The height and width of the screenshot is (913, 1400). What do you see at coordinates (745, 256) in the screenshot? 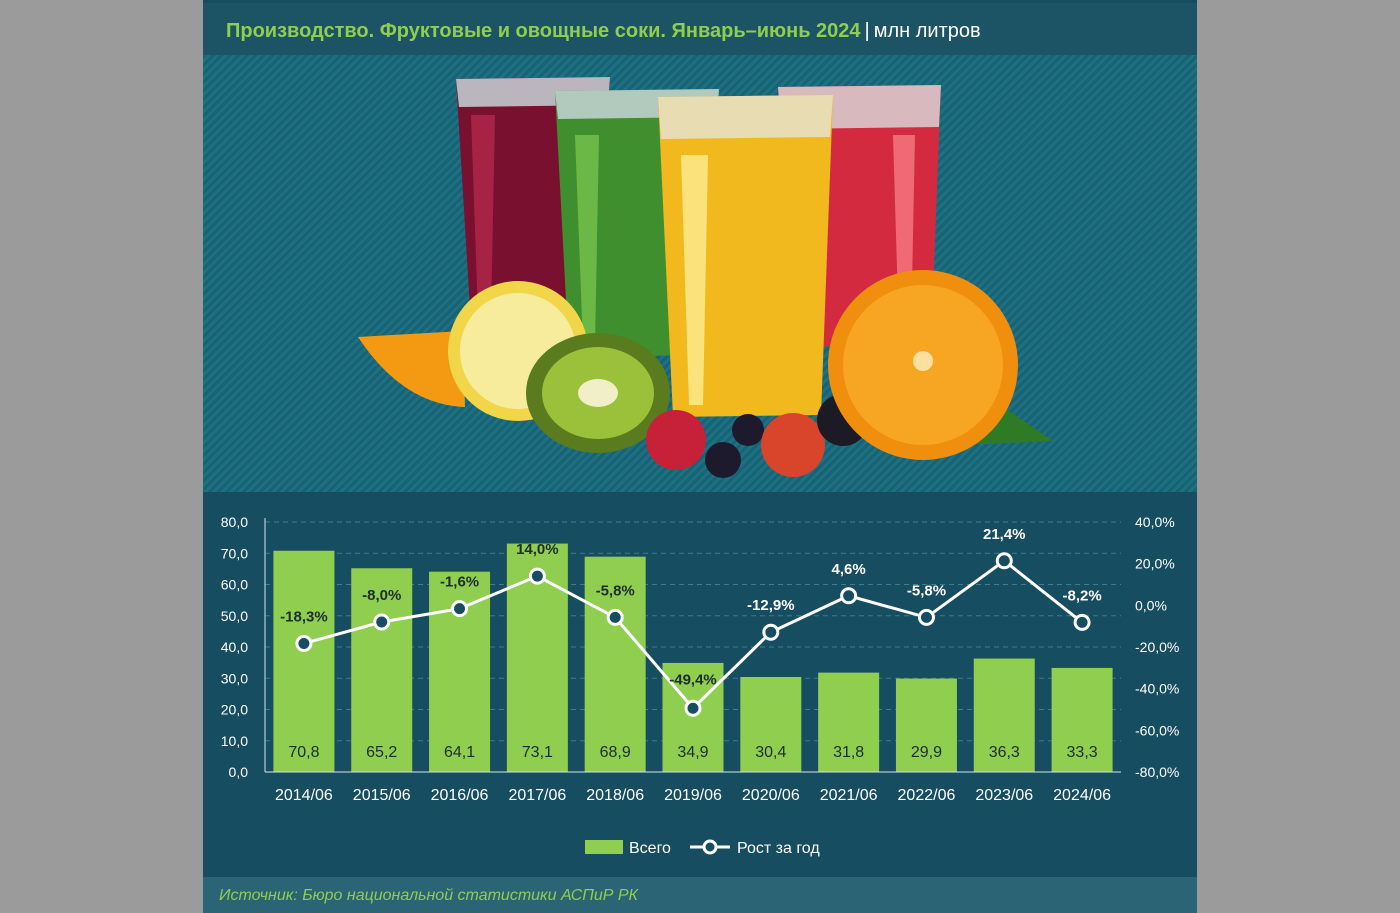
I see `yellow-juice-glass` at bounding box center [745, 256].